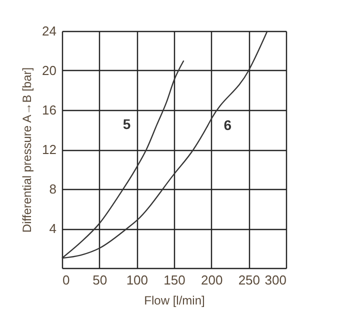  Describe the element at coordinates (175, 280) in the screenshot. I see `x-tick-label: 150` at that location.